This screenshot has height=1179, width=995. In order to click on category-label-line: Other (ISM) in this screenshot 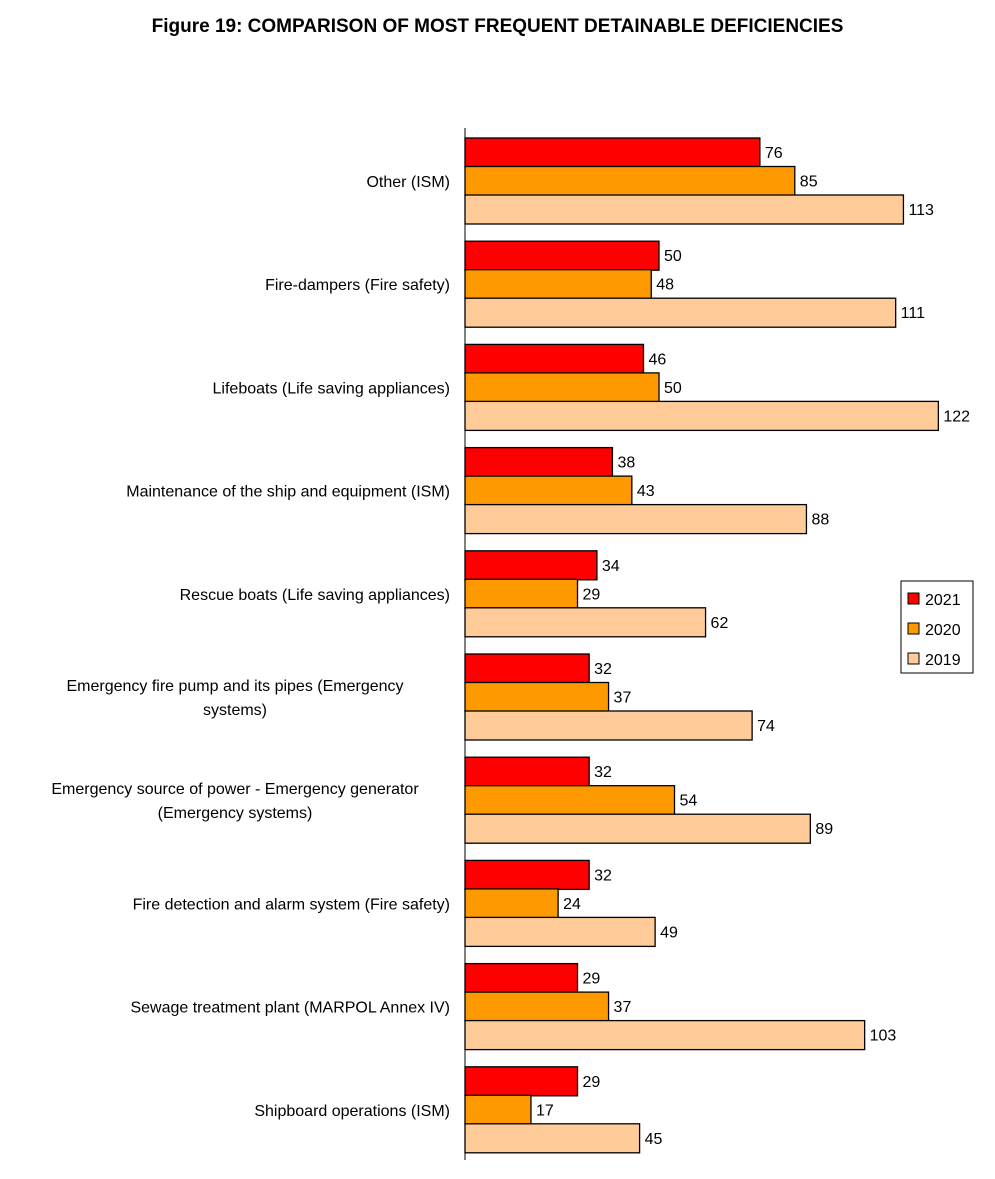, I will do `click(408, 182)`.